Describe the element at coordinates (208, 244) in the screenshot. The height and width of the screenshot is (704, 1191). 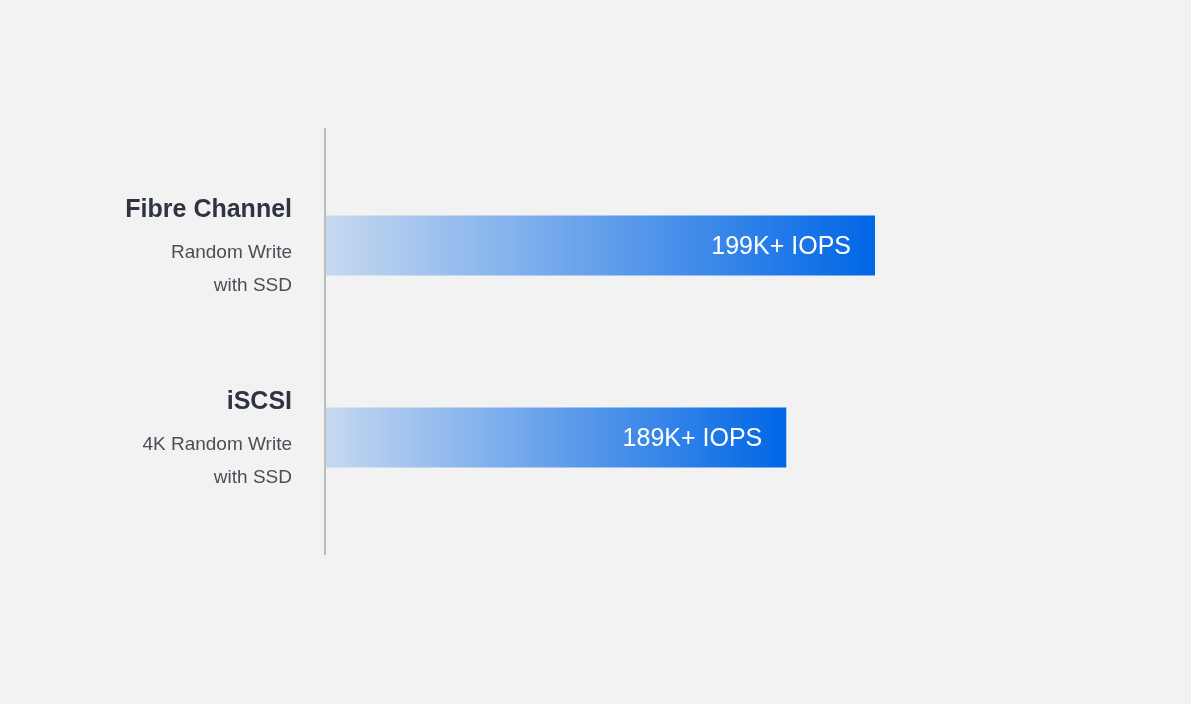
I see `y-tick-label: Fibre Channel Random Write with SSD` at that location.